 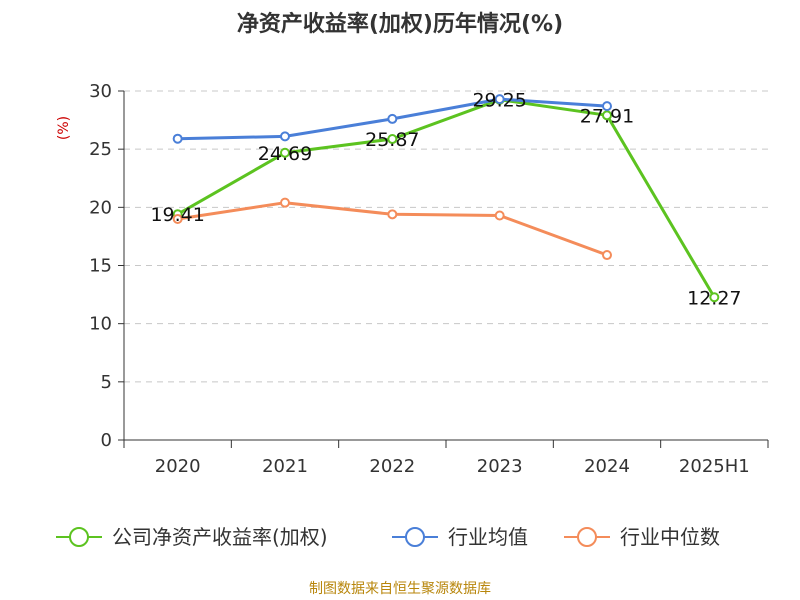 I want to click on y-tick-label: 10, so click(x=100, y=324).